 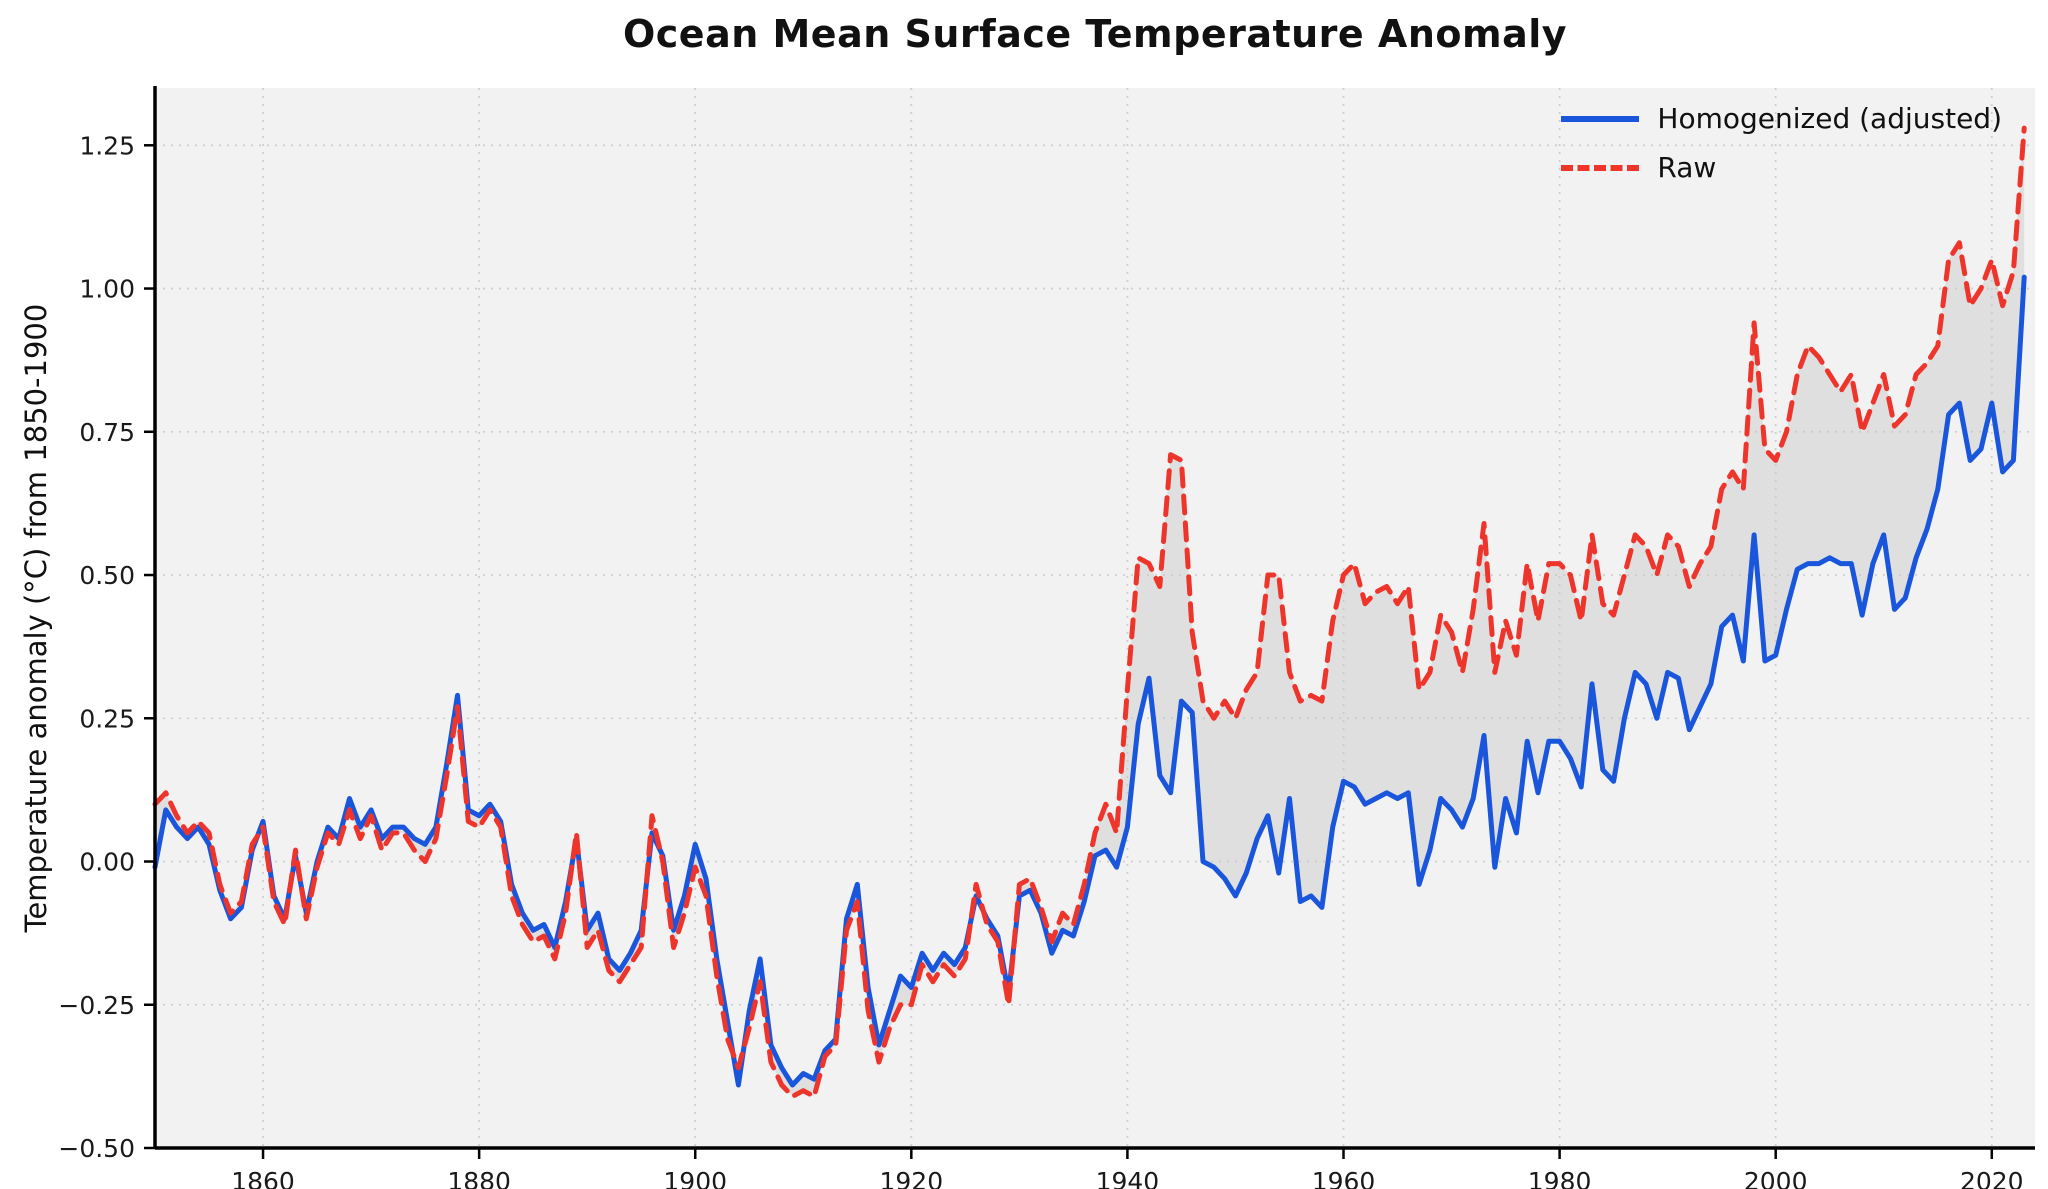 I want to click on x-tick-label: 1940, so click(x=1128, y=1178).